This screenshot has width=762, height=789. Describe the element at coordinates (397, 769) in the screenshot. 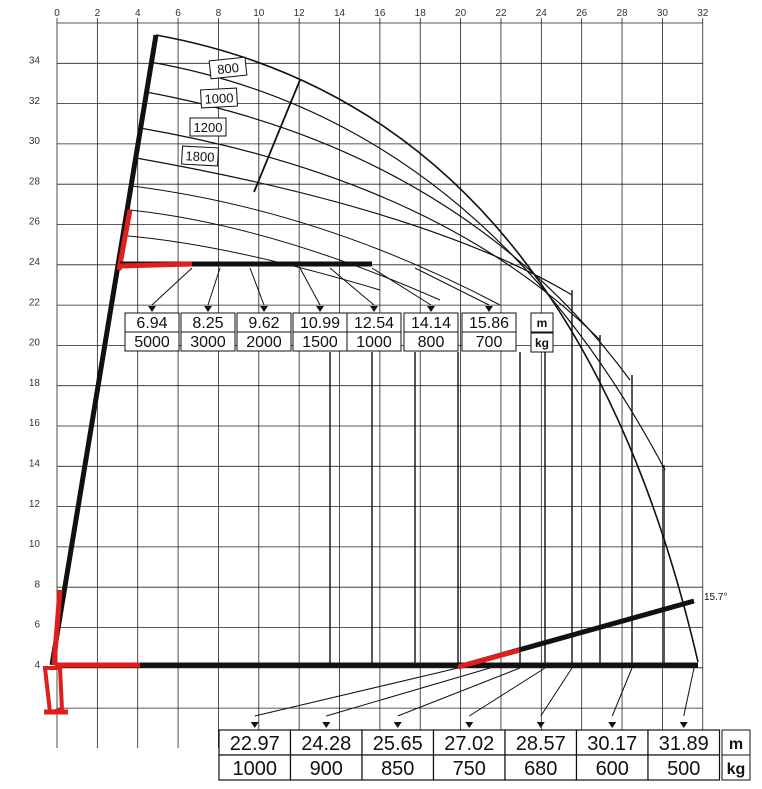

I see `load-value: 850` at that location.